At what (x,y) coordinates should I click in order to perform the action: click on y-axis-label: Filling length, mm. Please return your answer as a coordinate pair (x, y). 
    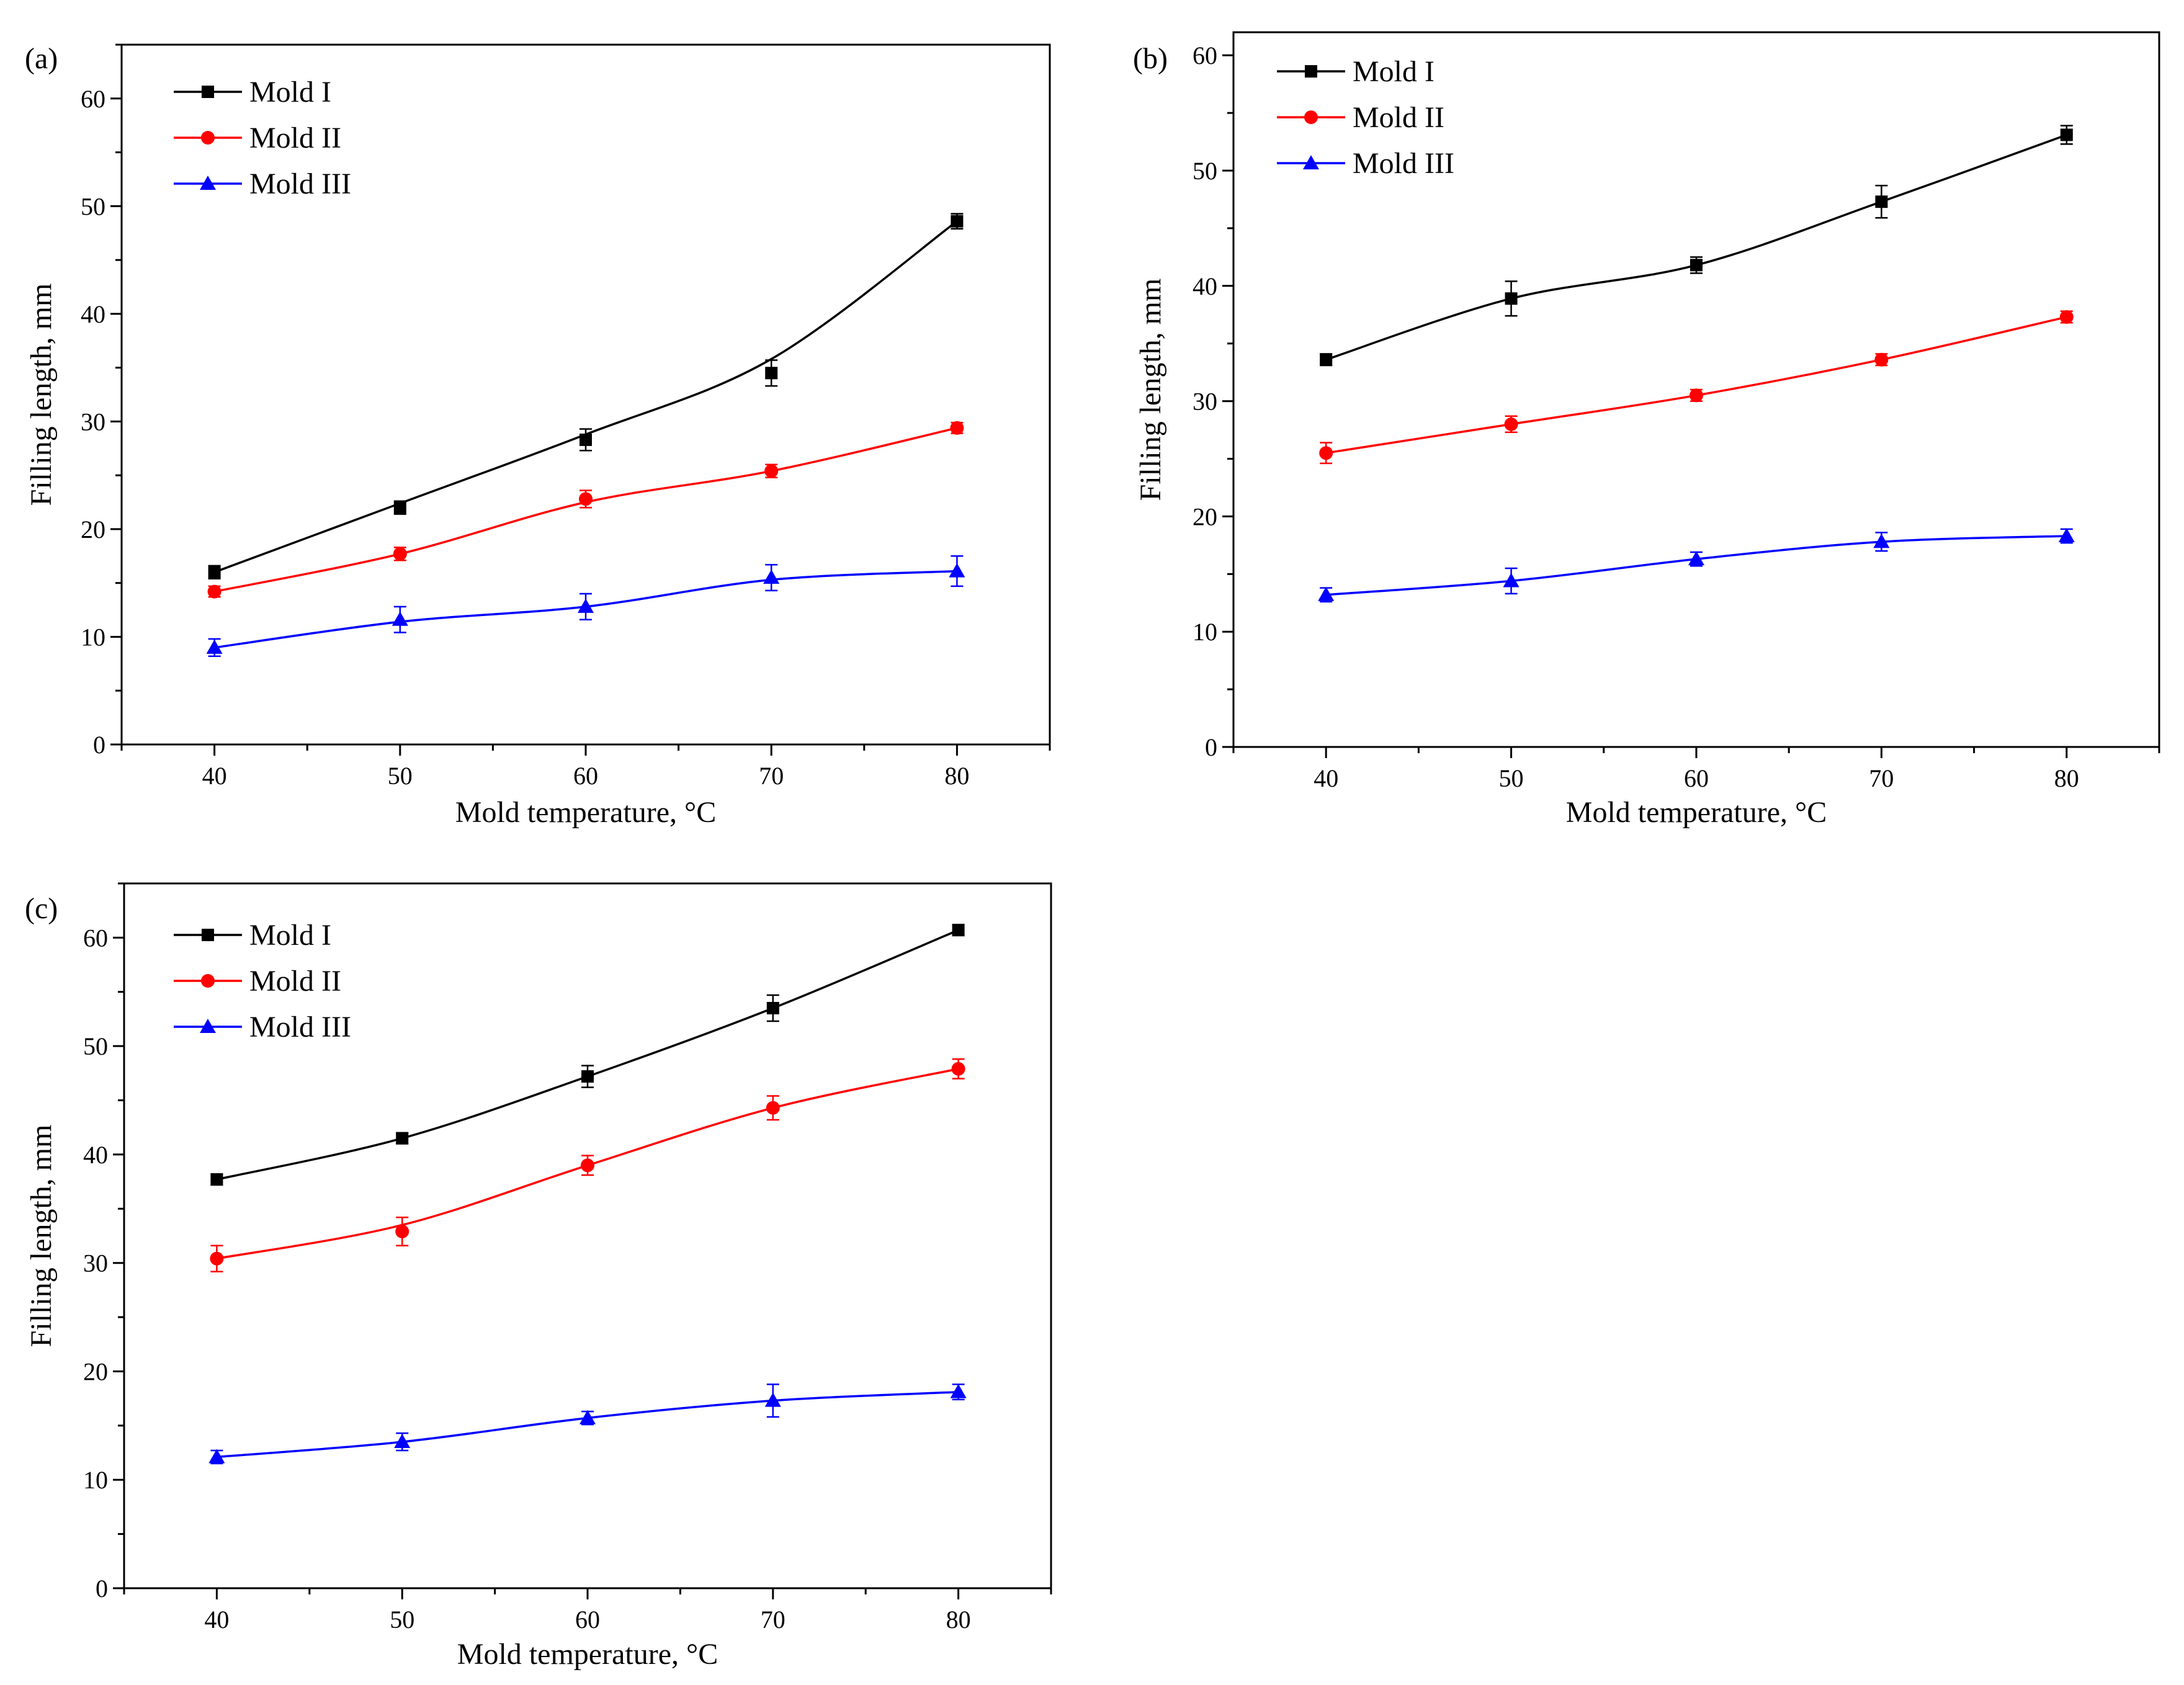
    Looking at the image, I should click on (1151, 390).